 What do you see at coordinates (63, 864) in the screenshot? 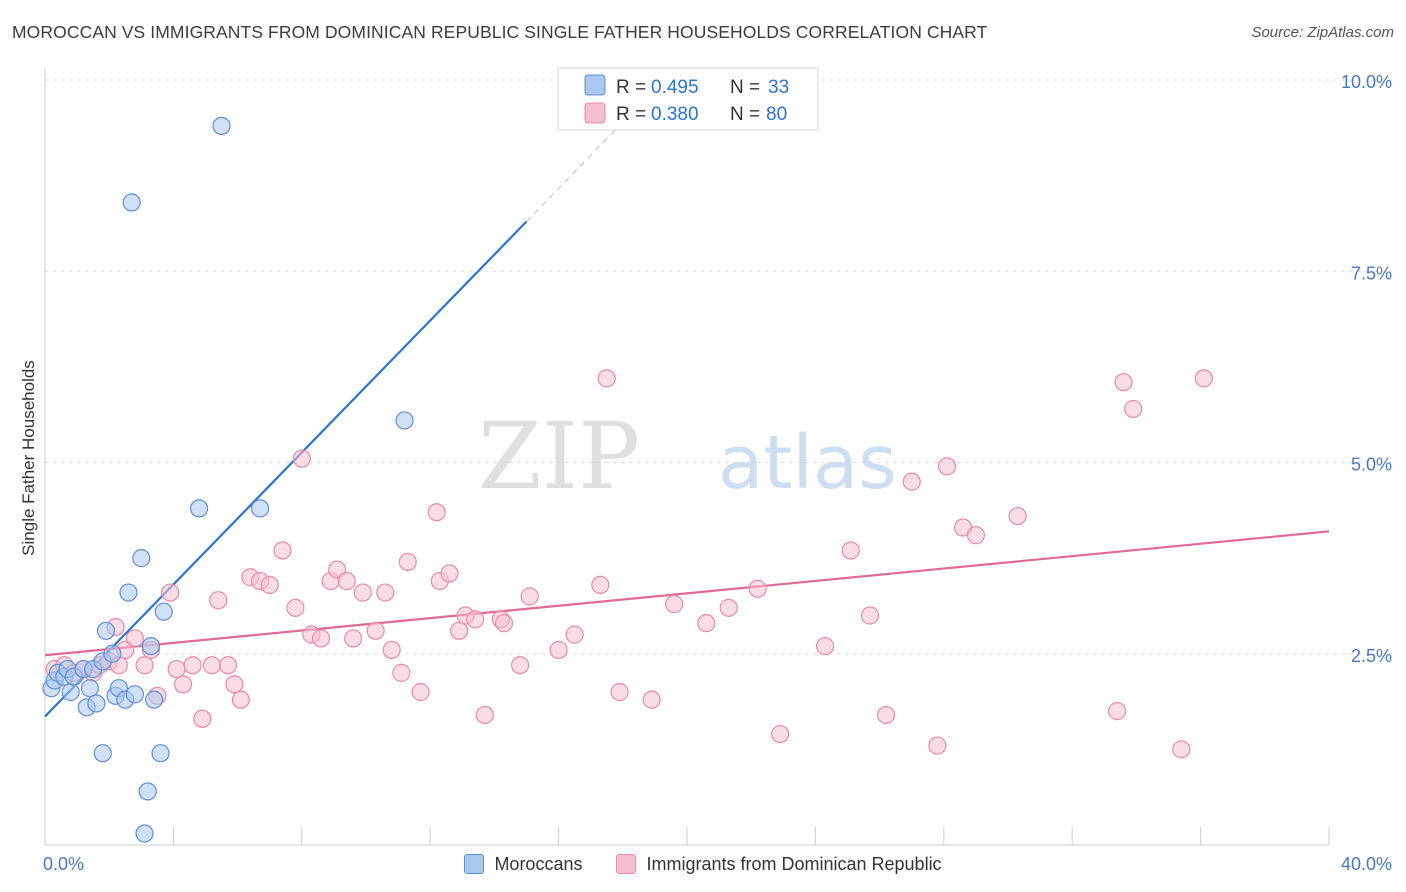
I see `x-tick-label: 0.0%` at bounding box center [63, 864].